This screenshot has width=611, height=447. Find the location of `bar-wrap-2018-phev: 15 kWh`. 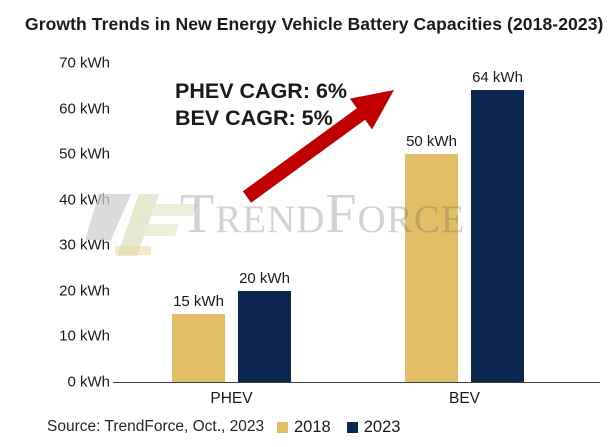

bar-wrap-2018-phev: 15 kWh is located at coordinates (198, 337).